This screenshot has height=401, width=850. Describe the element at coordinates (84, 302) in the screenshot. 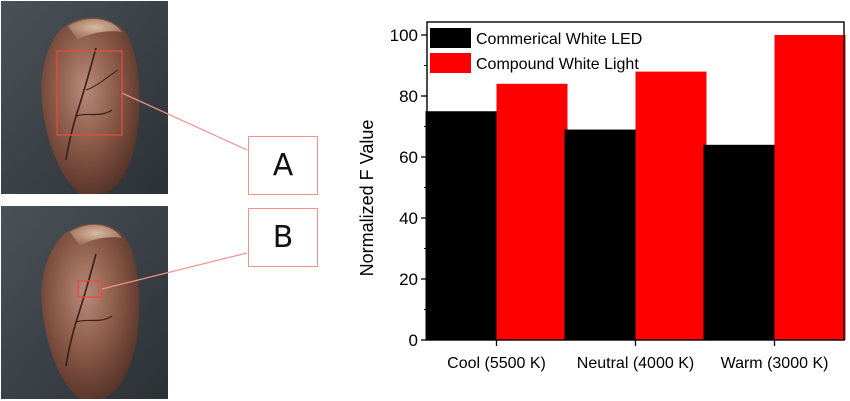

I see `heart-photo-bottom` at that location.